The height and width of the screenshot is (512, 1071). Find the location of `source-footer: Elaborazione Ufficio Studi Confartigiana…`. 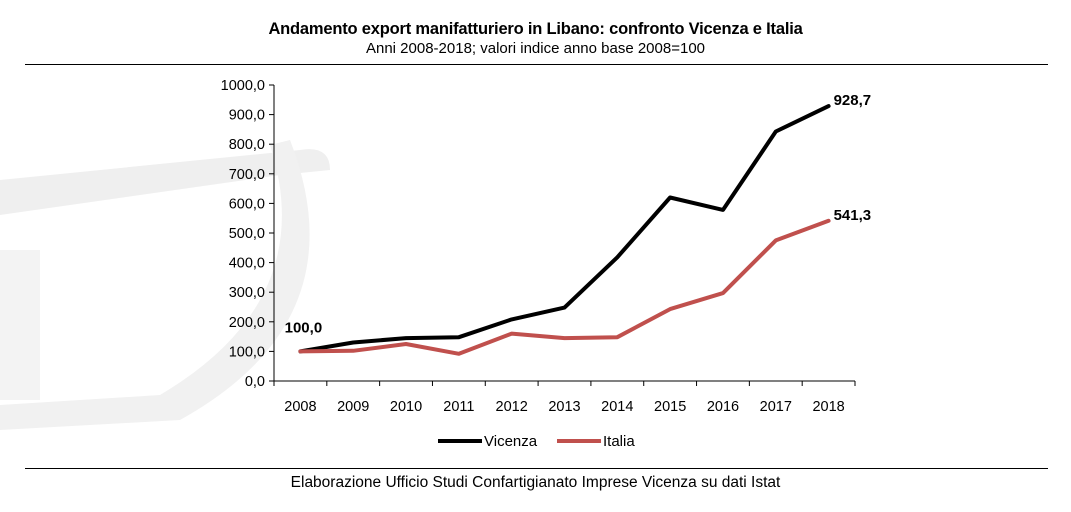

source-footer: Elaborazione Ufficio Studi Confartigiana… is located at coordinates (535, 482).